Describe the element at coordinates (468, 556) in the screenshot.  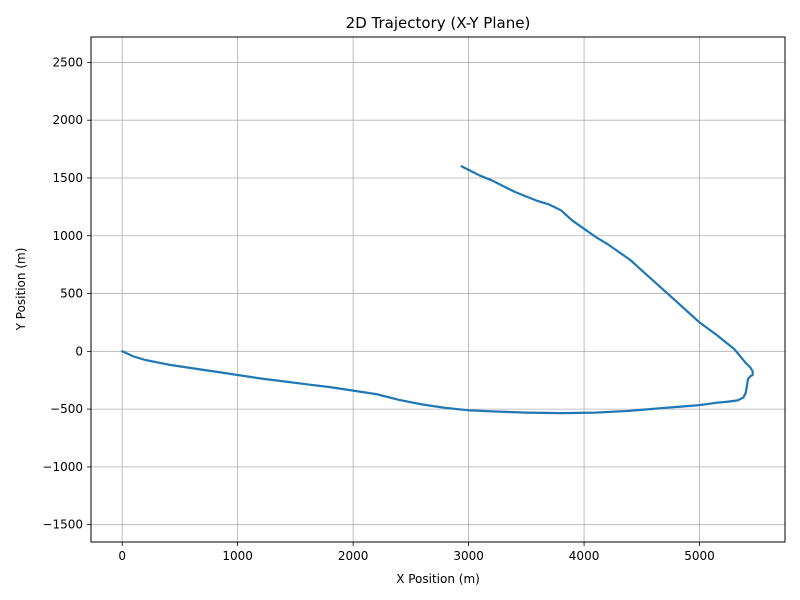
I see `x-tick-label: 3000` at that location.